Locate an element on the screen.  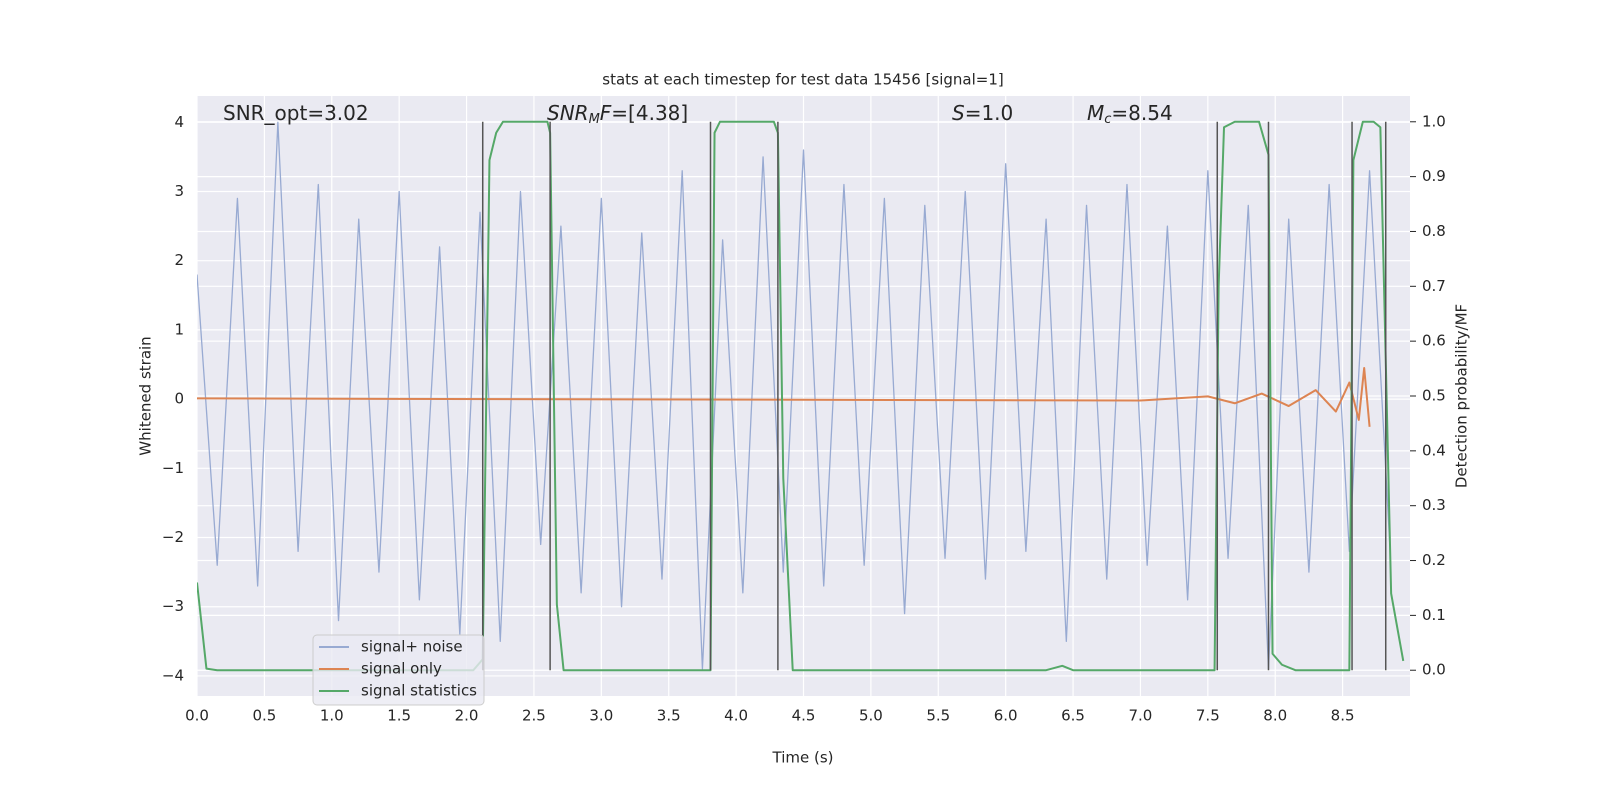
y2-tick-label: 1.0 is located at coordinates (1434, 121).